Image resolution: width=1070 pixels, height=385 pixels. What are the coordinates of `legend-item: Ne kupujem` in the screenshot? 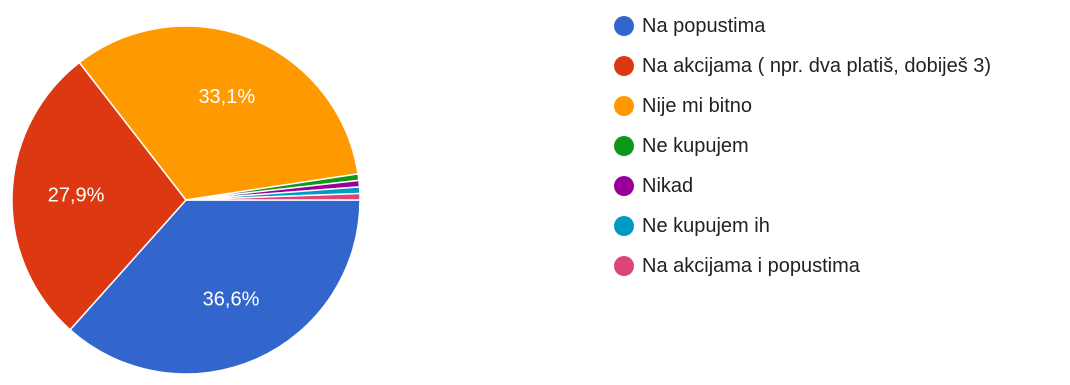 It's located at (802, 146).